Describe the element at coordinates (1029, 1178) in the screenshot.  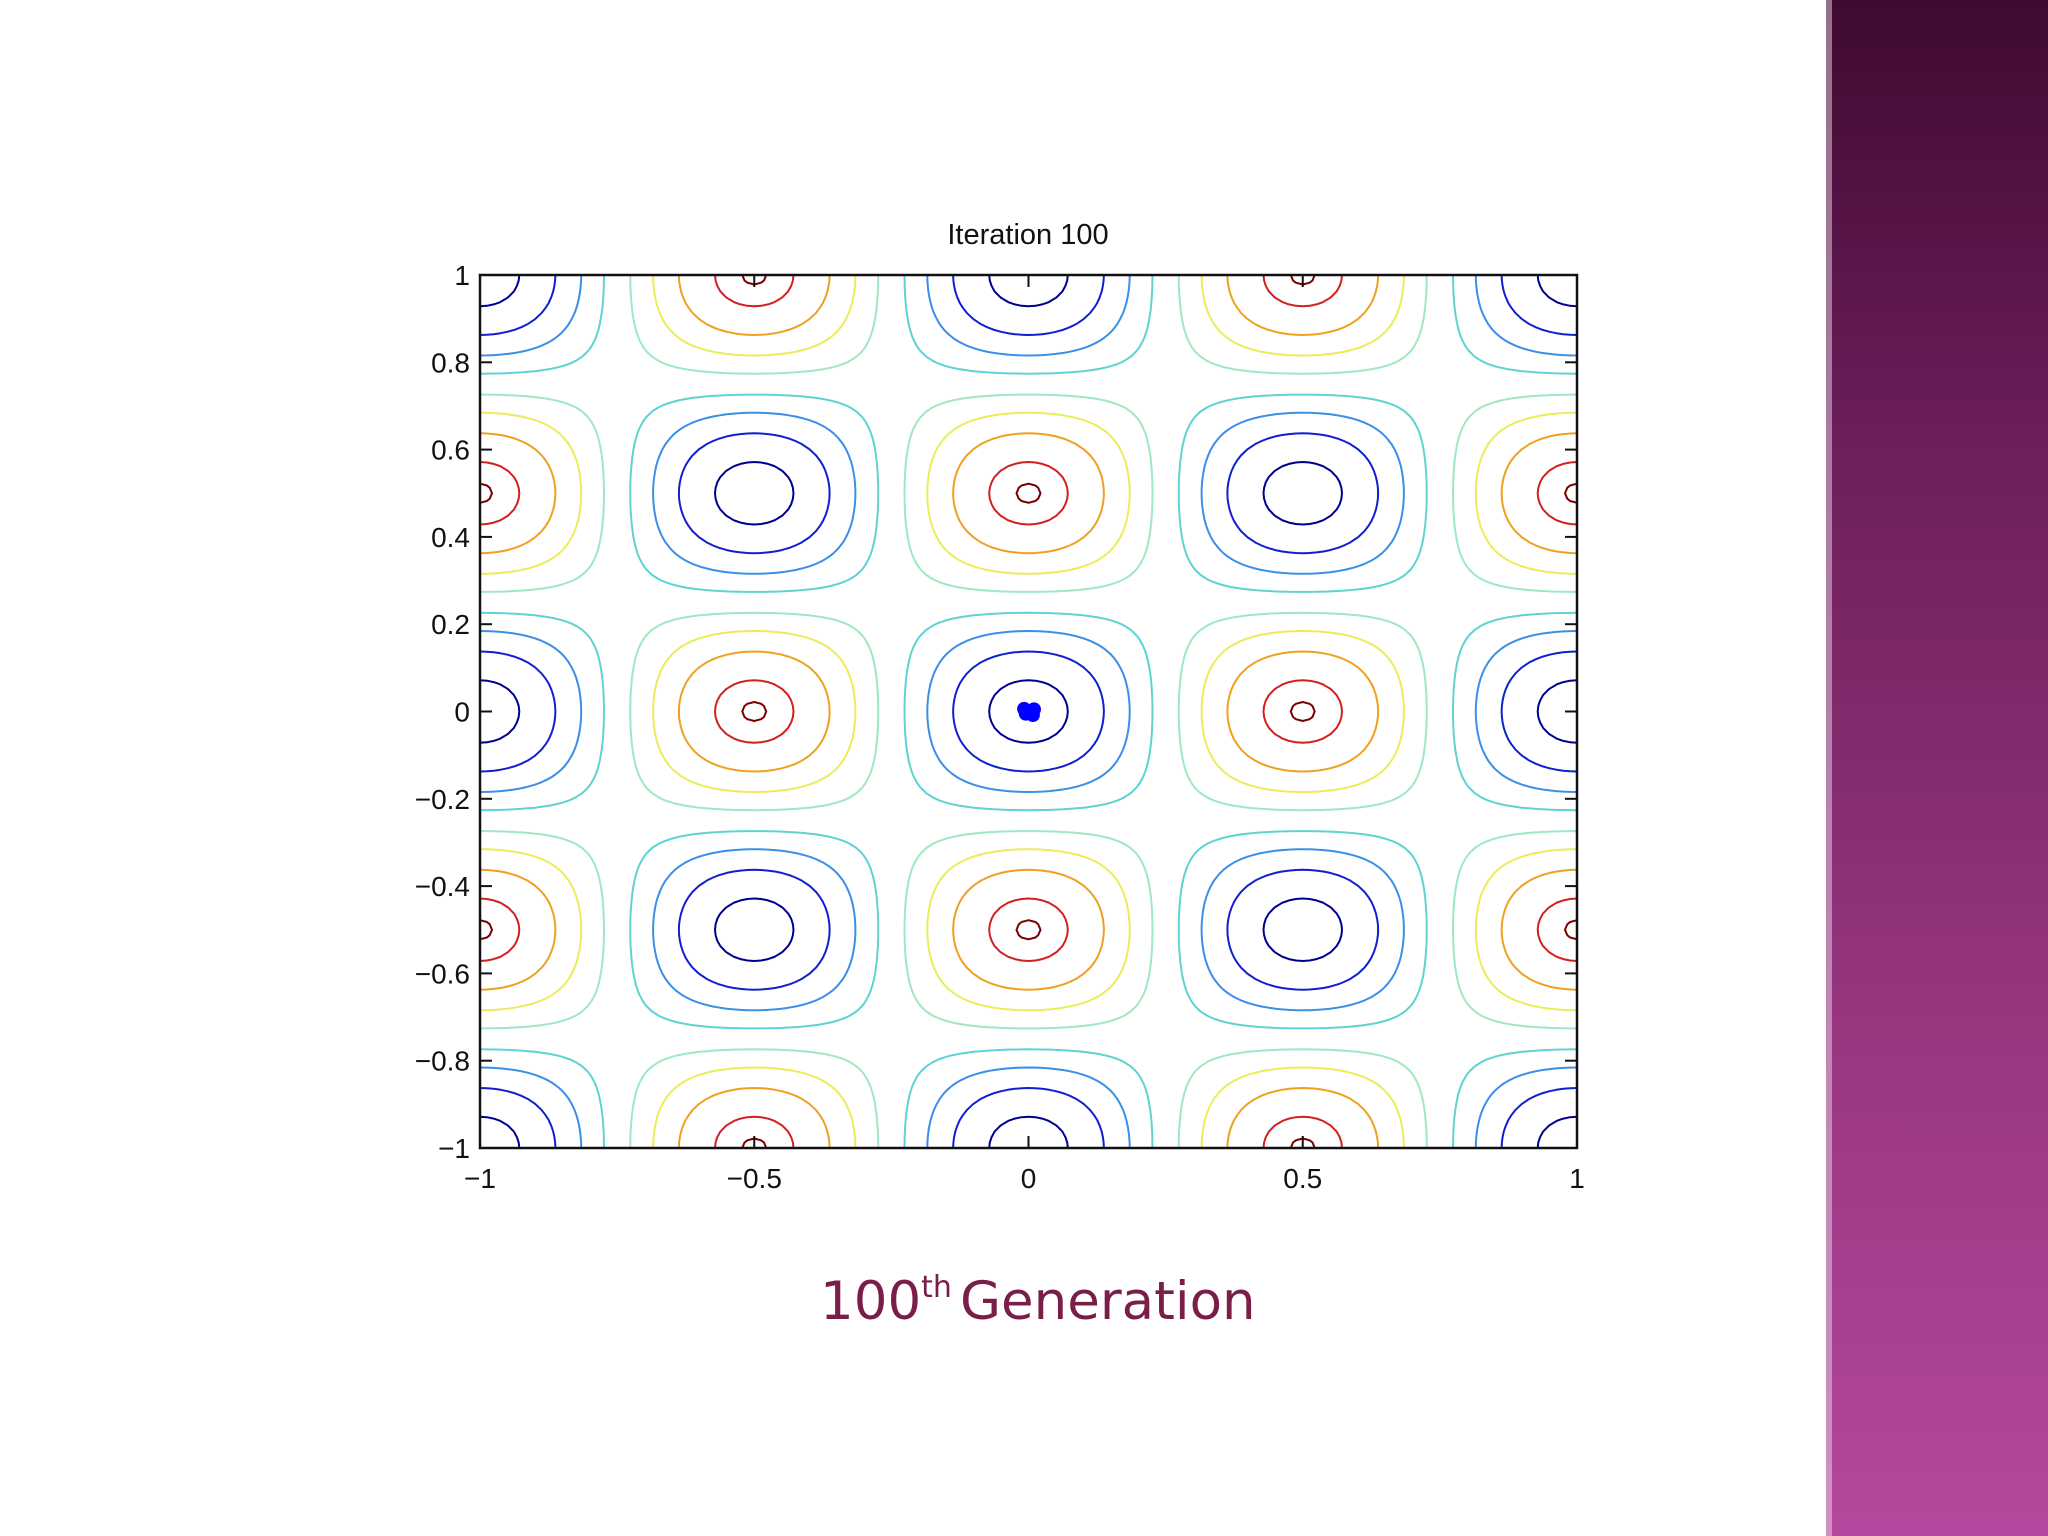
I see `x-tick-label: 0` at that location.